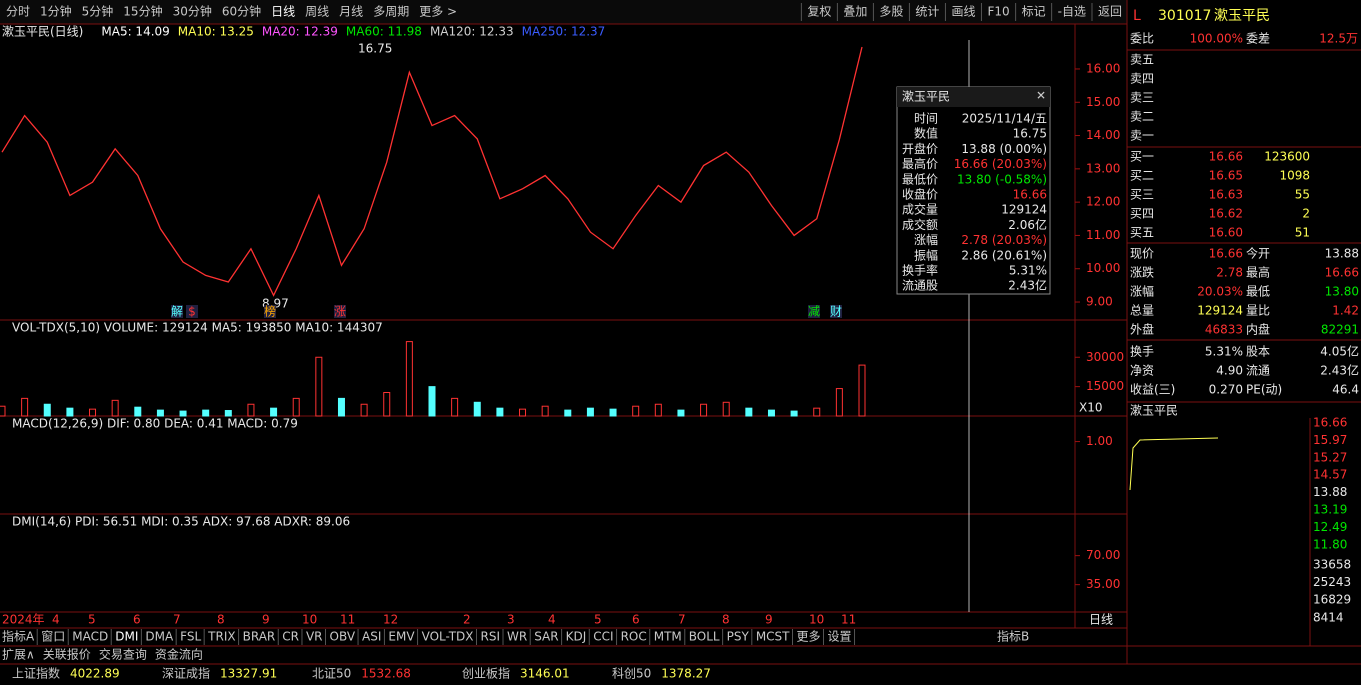 The height and width of the screenshot is (685, 1361). I want to click on indicator-tab: TRIX, so click(221, 637).